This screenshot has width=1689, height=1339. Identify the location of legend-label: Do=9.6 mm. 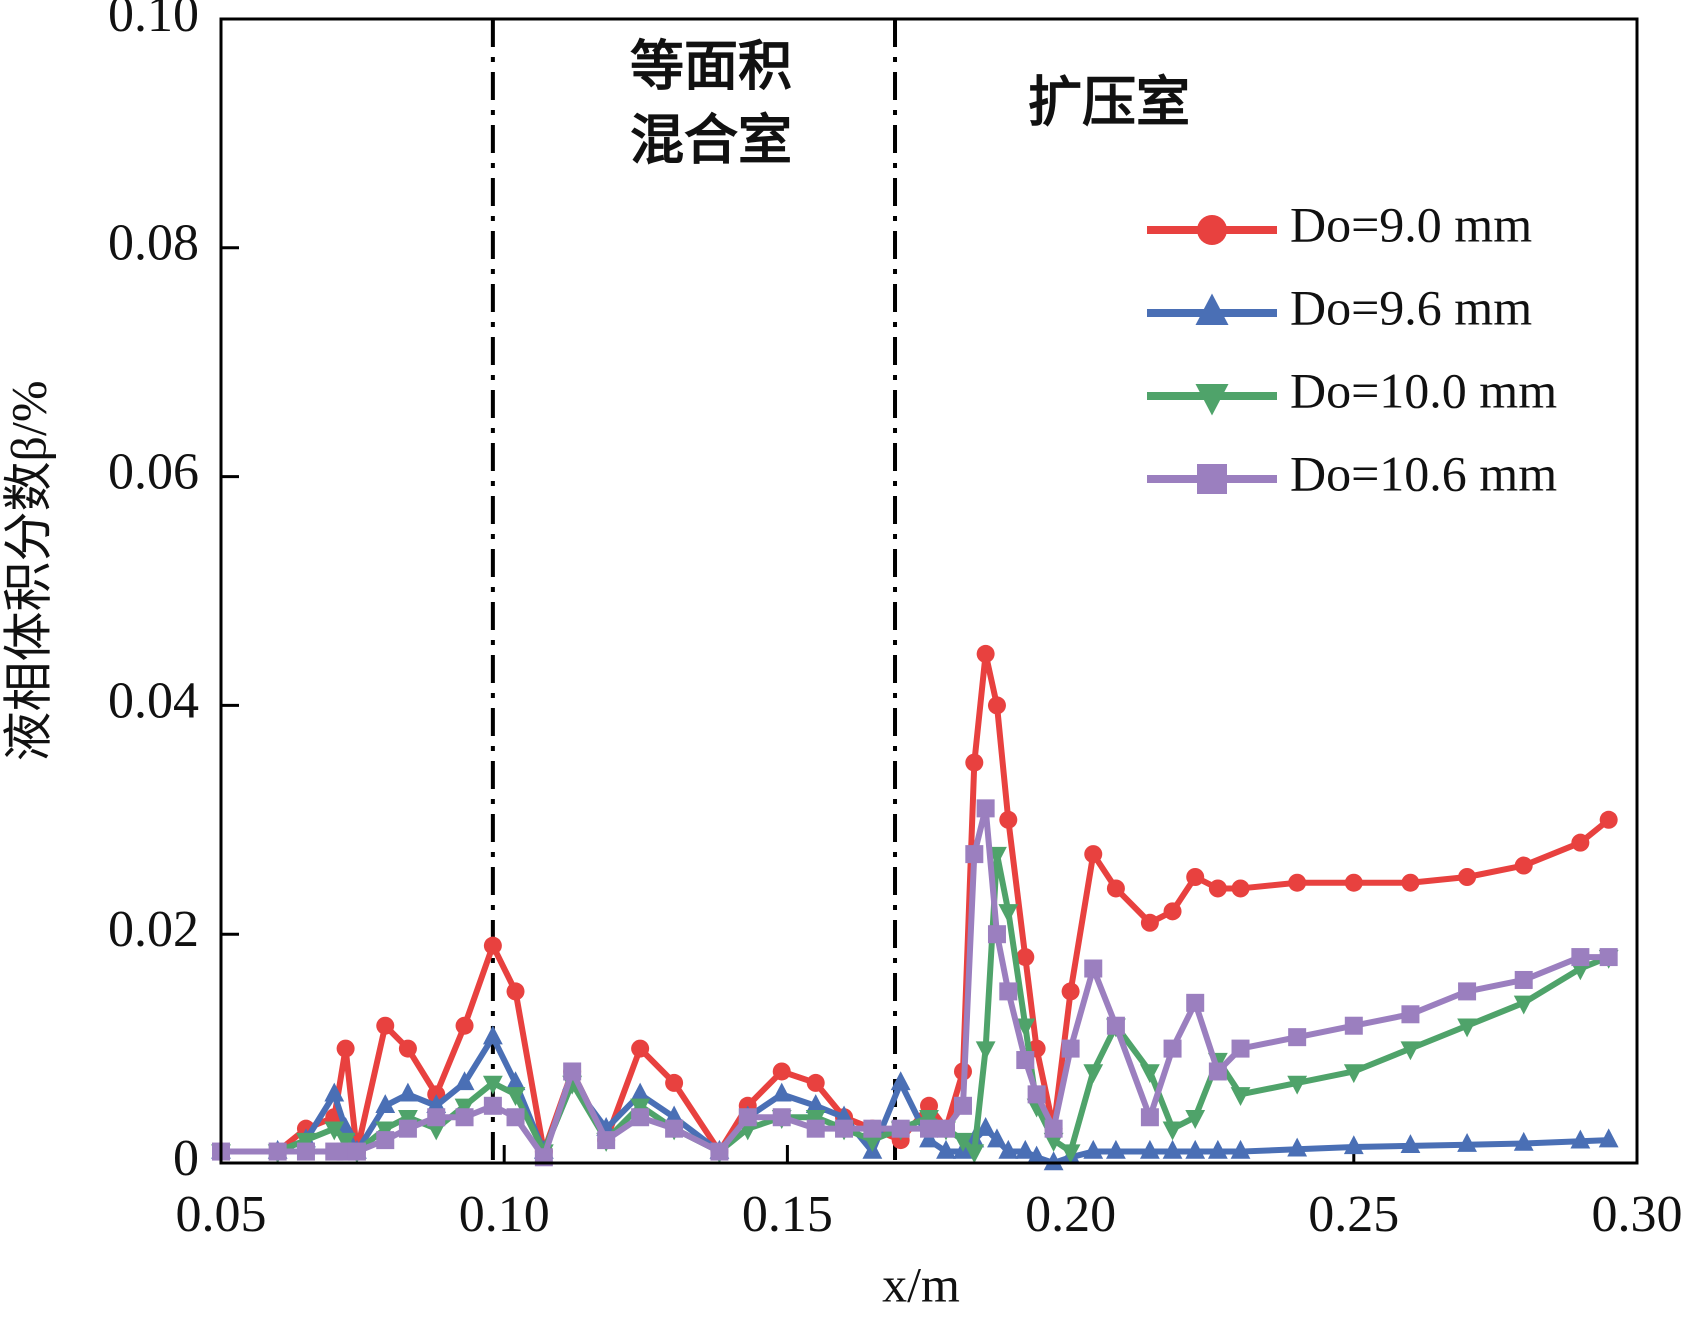
(1411, 307).